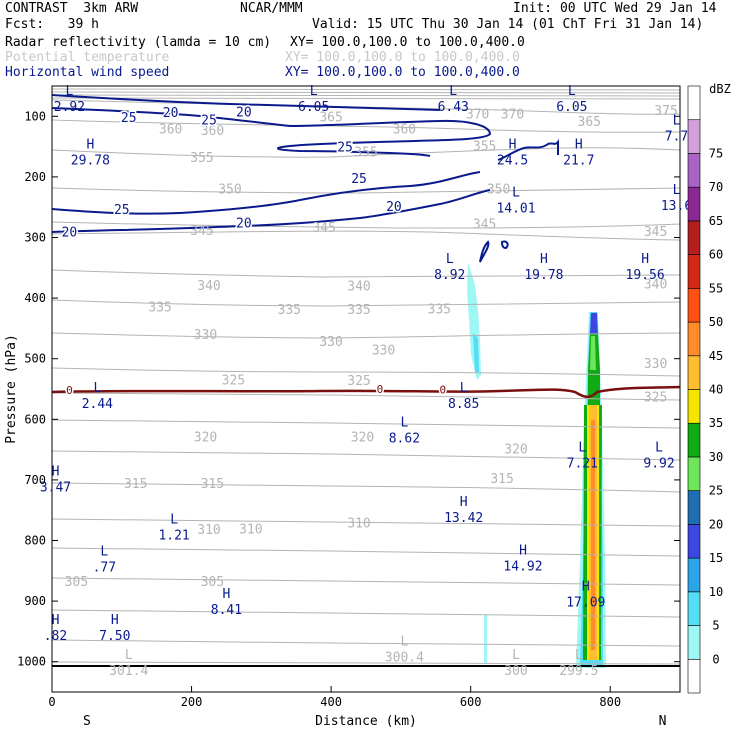 The width and height of the screenshot is (740, 740). I want to click on colorbar-level-label: 0, so click(715, 659).